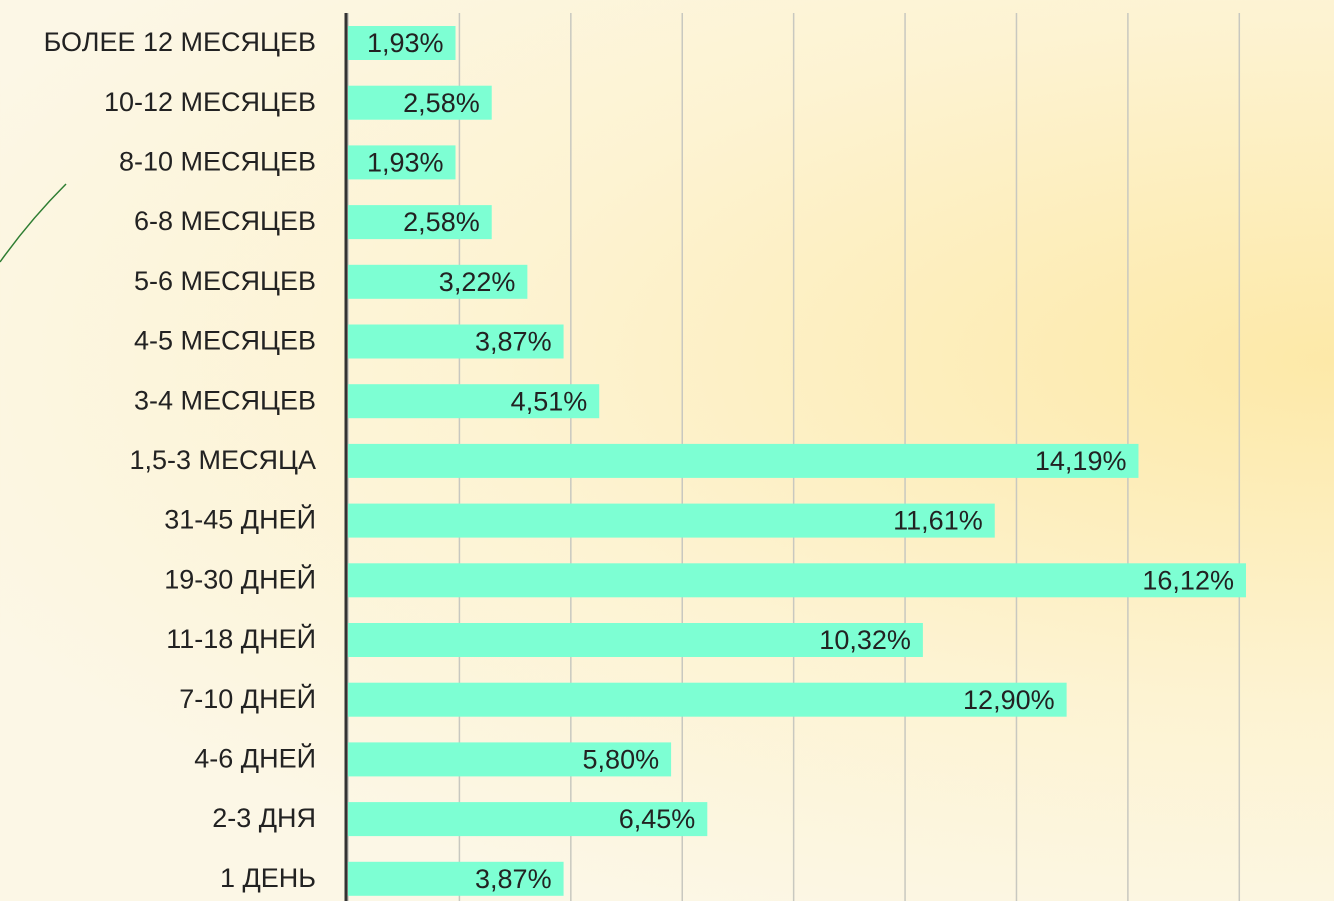 Image resolution: width=1334 pixels, height=901 pixels. I want to click on value-label: 11,61%, so click(938, 521).